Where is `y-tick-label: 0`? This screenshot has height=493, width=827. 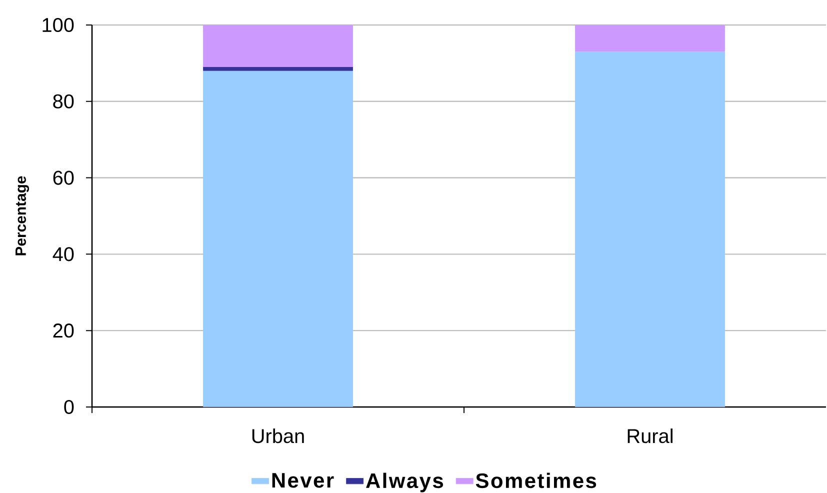 y-tick-label: 0 is located at coordinates (69, 407).